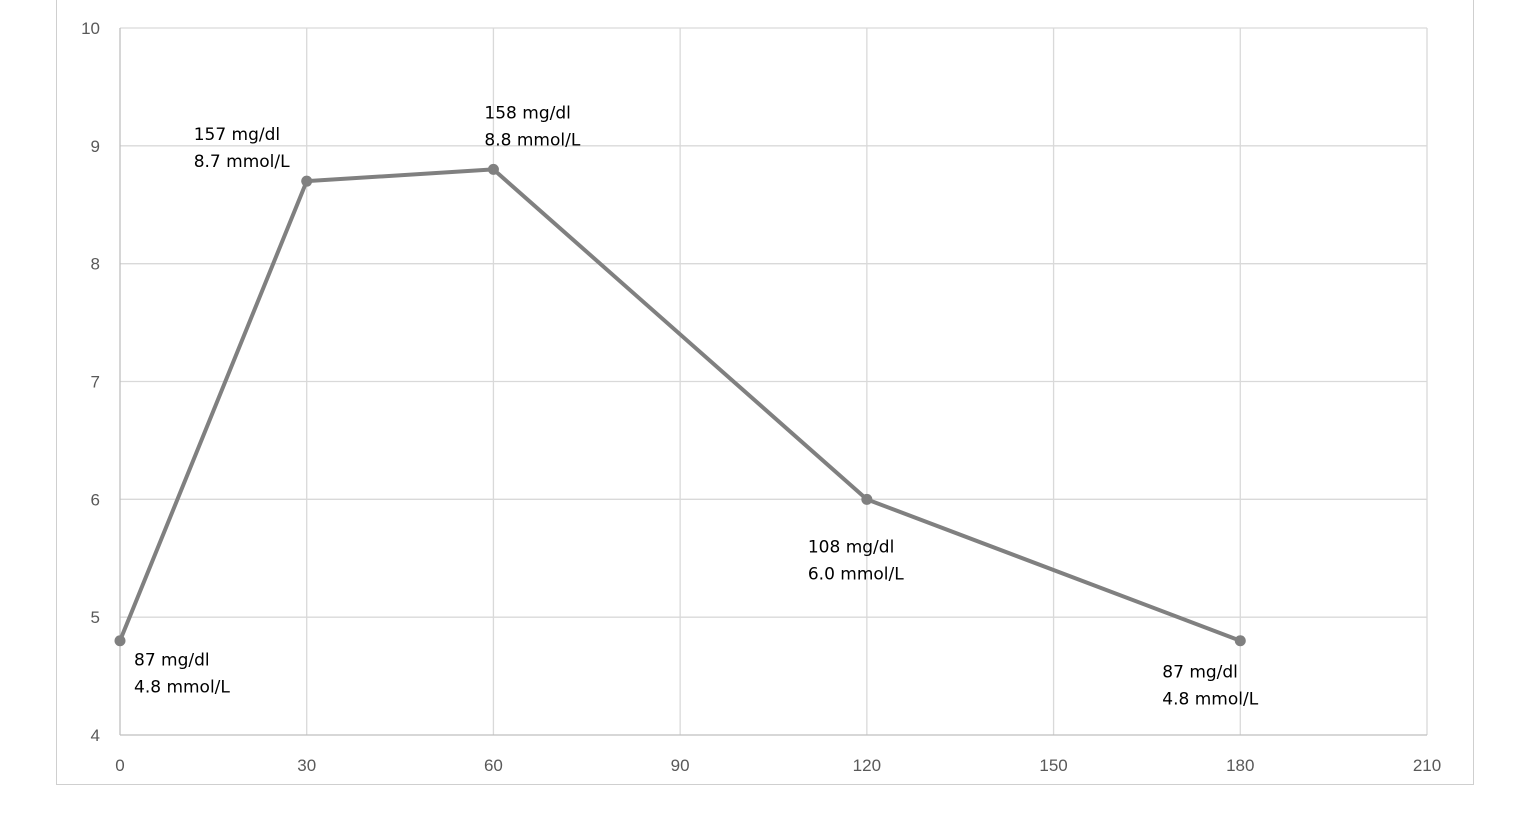 The height and width of the screenshot is (837, 1513). I want to click on data-label: 157 mg/dl, so click(237, 135).